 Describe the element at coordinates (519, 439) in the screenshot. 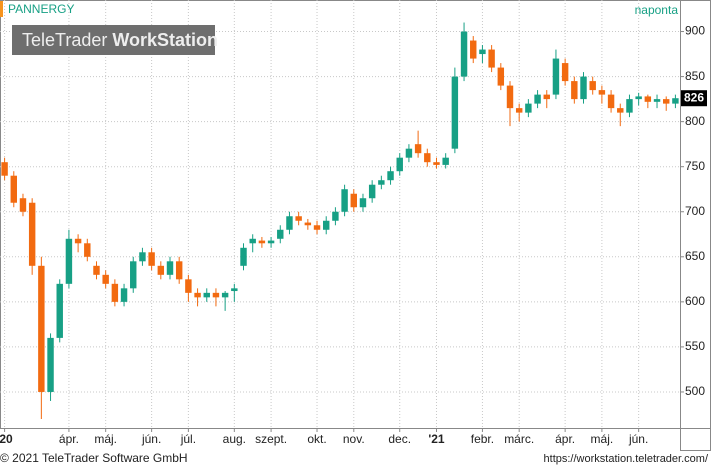

I see `x-tick-label: márc.` at that location.